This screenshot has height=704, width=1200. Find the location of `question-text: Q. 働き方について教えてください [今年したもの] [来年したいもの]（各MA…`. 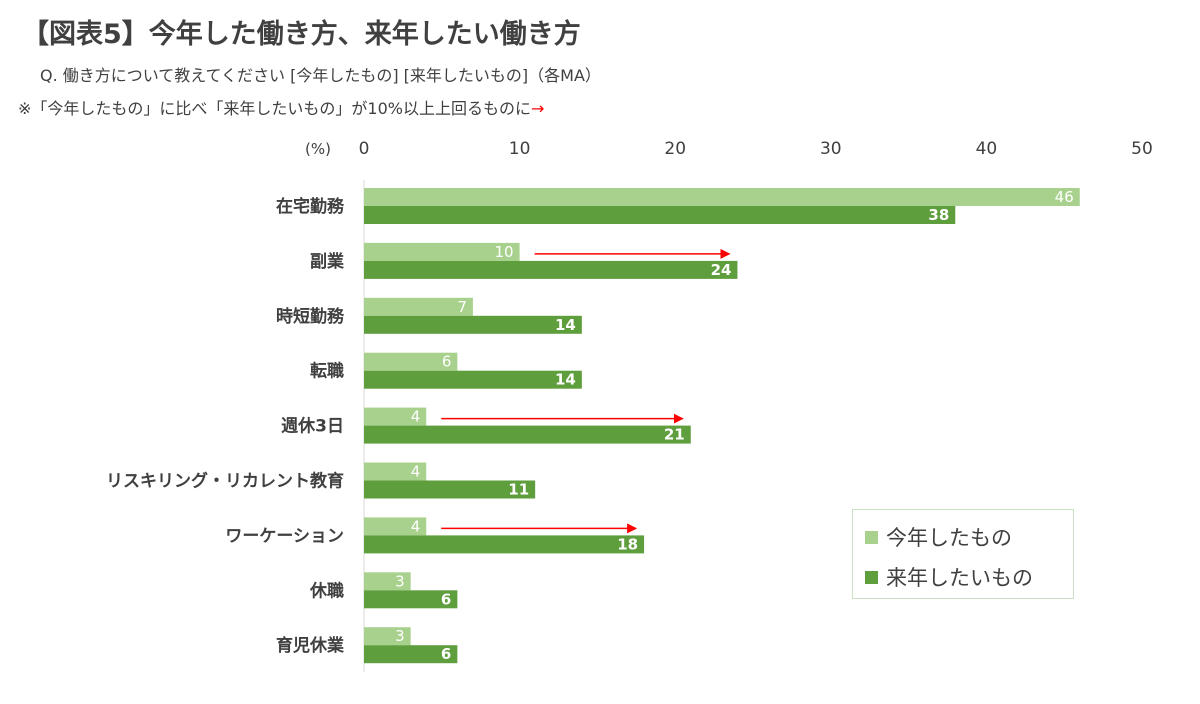

question-text: Q. 働き方について教えてください [今年したもの] [来年したいもの]（各MA… is located at coordinates (320, 75).